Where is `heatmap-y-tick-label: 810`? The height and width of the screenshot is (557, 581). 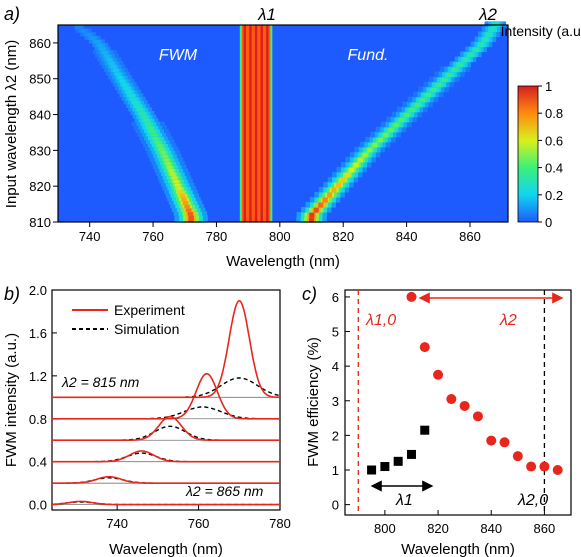
heatmap-y-tick-label: 810 is located at coordinates (40, 222).